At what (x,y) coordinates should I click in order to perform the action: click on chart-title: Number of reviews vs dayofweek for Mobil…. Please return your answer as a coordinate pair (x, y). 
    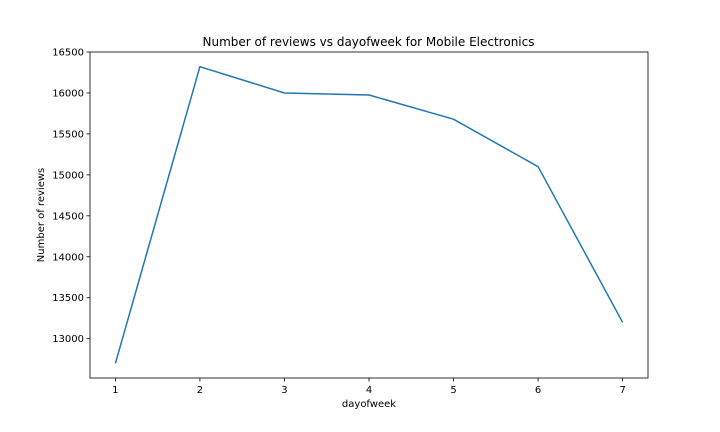
    Looking at the image, I should click on (369, 42).